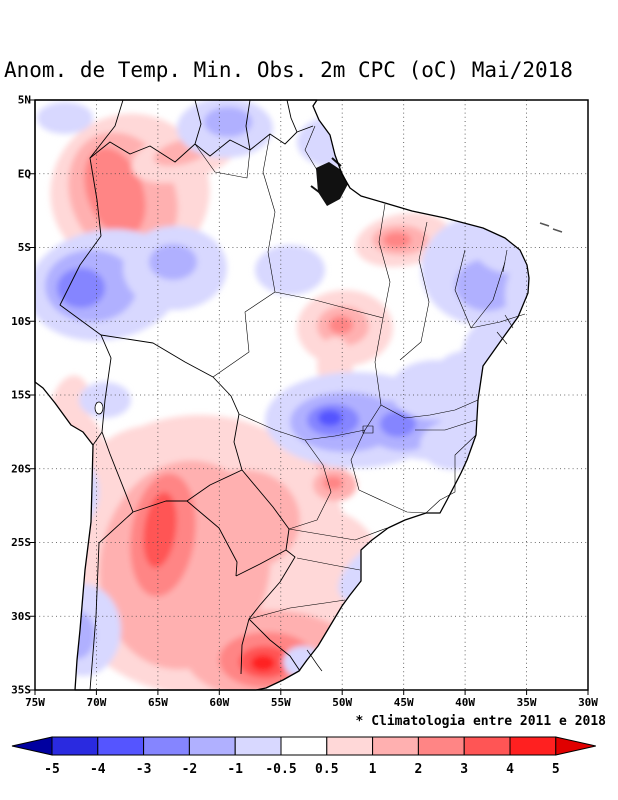 The image size is (618, 800). I want to click on colorbar: -5 -4 -3 -2 -1 -0.5 0.5 1 2 3 4 5, so click(303, 756).